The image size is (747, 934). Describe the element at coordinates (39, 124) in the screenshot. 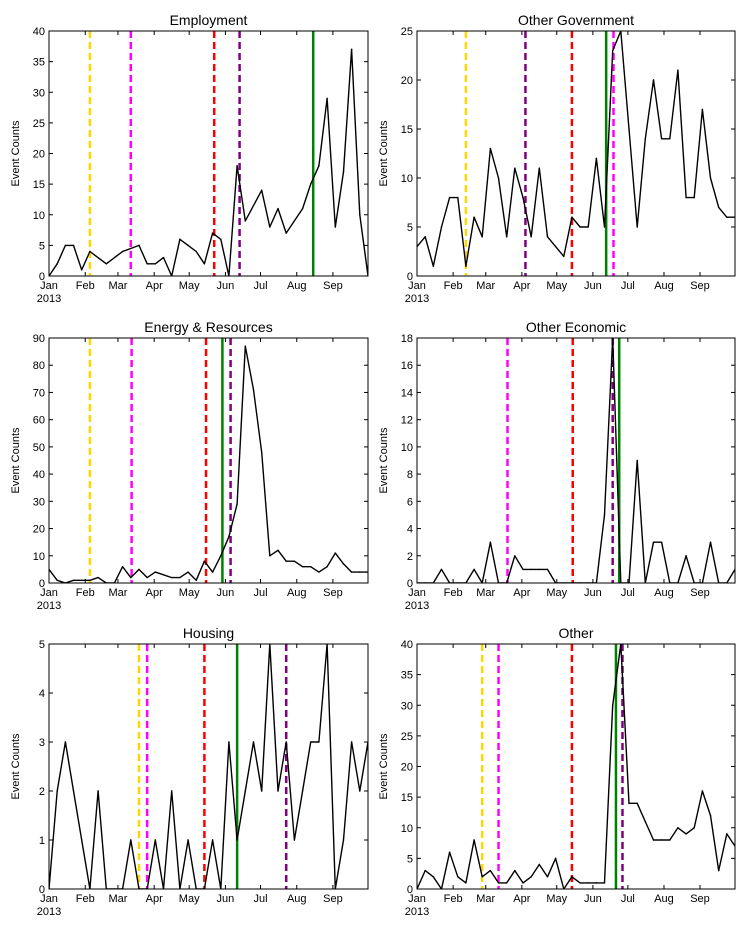

I see `y-tick-label: 25` at that location.